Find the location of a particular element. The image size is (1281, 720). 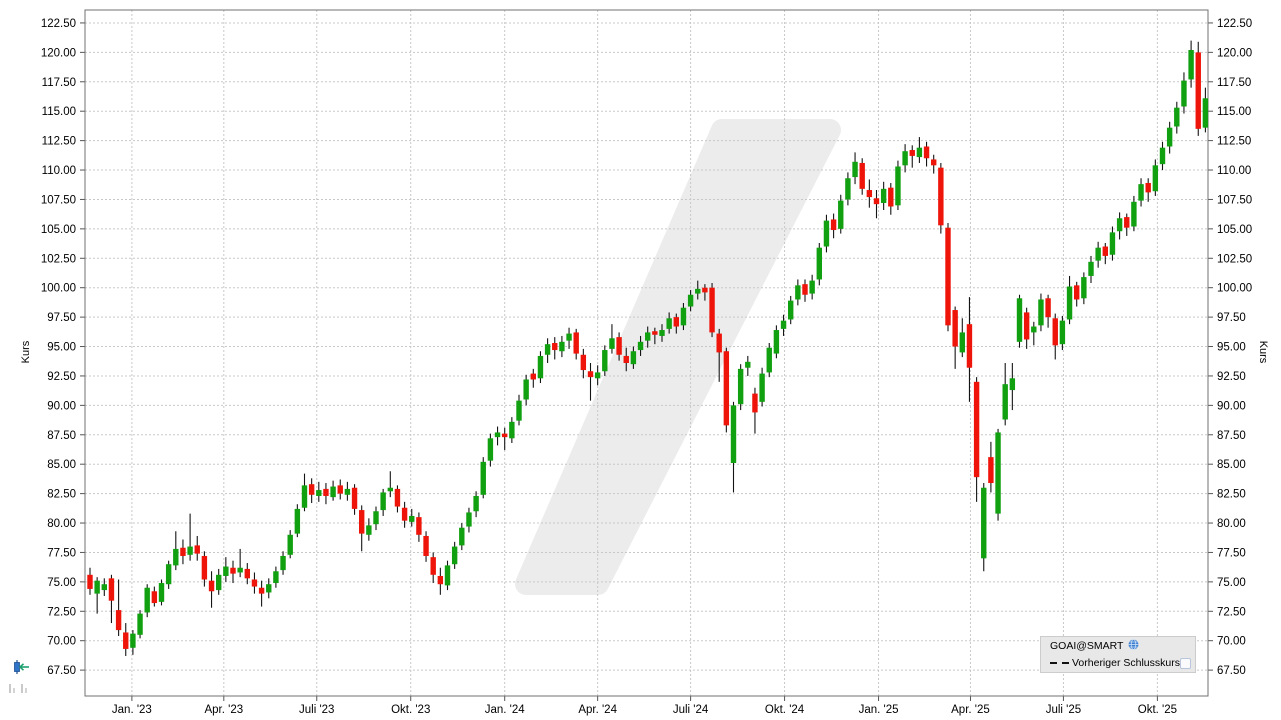

x-tick-label: Apr. '24 is located at coordinates (597, 710).